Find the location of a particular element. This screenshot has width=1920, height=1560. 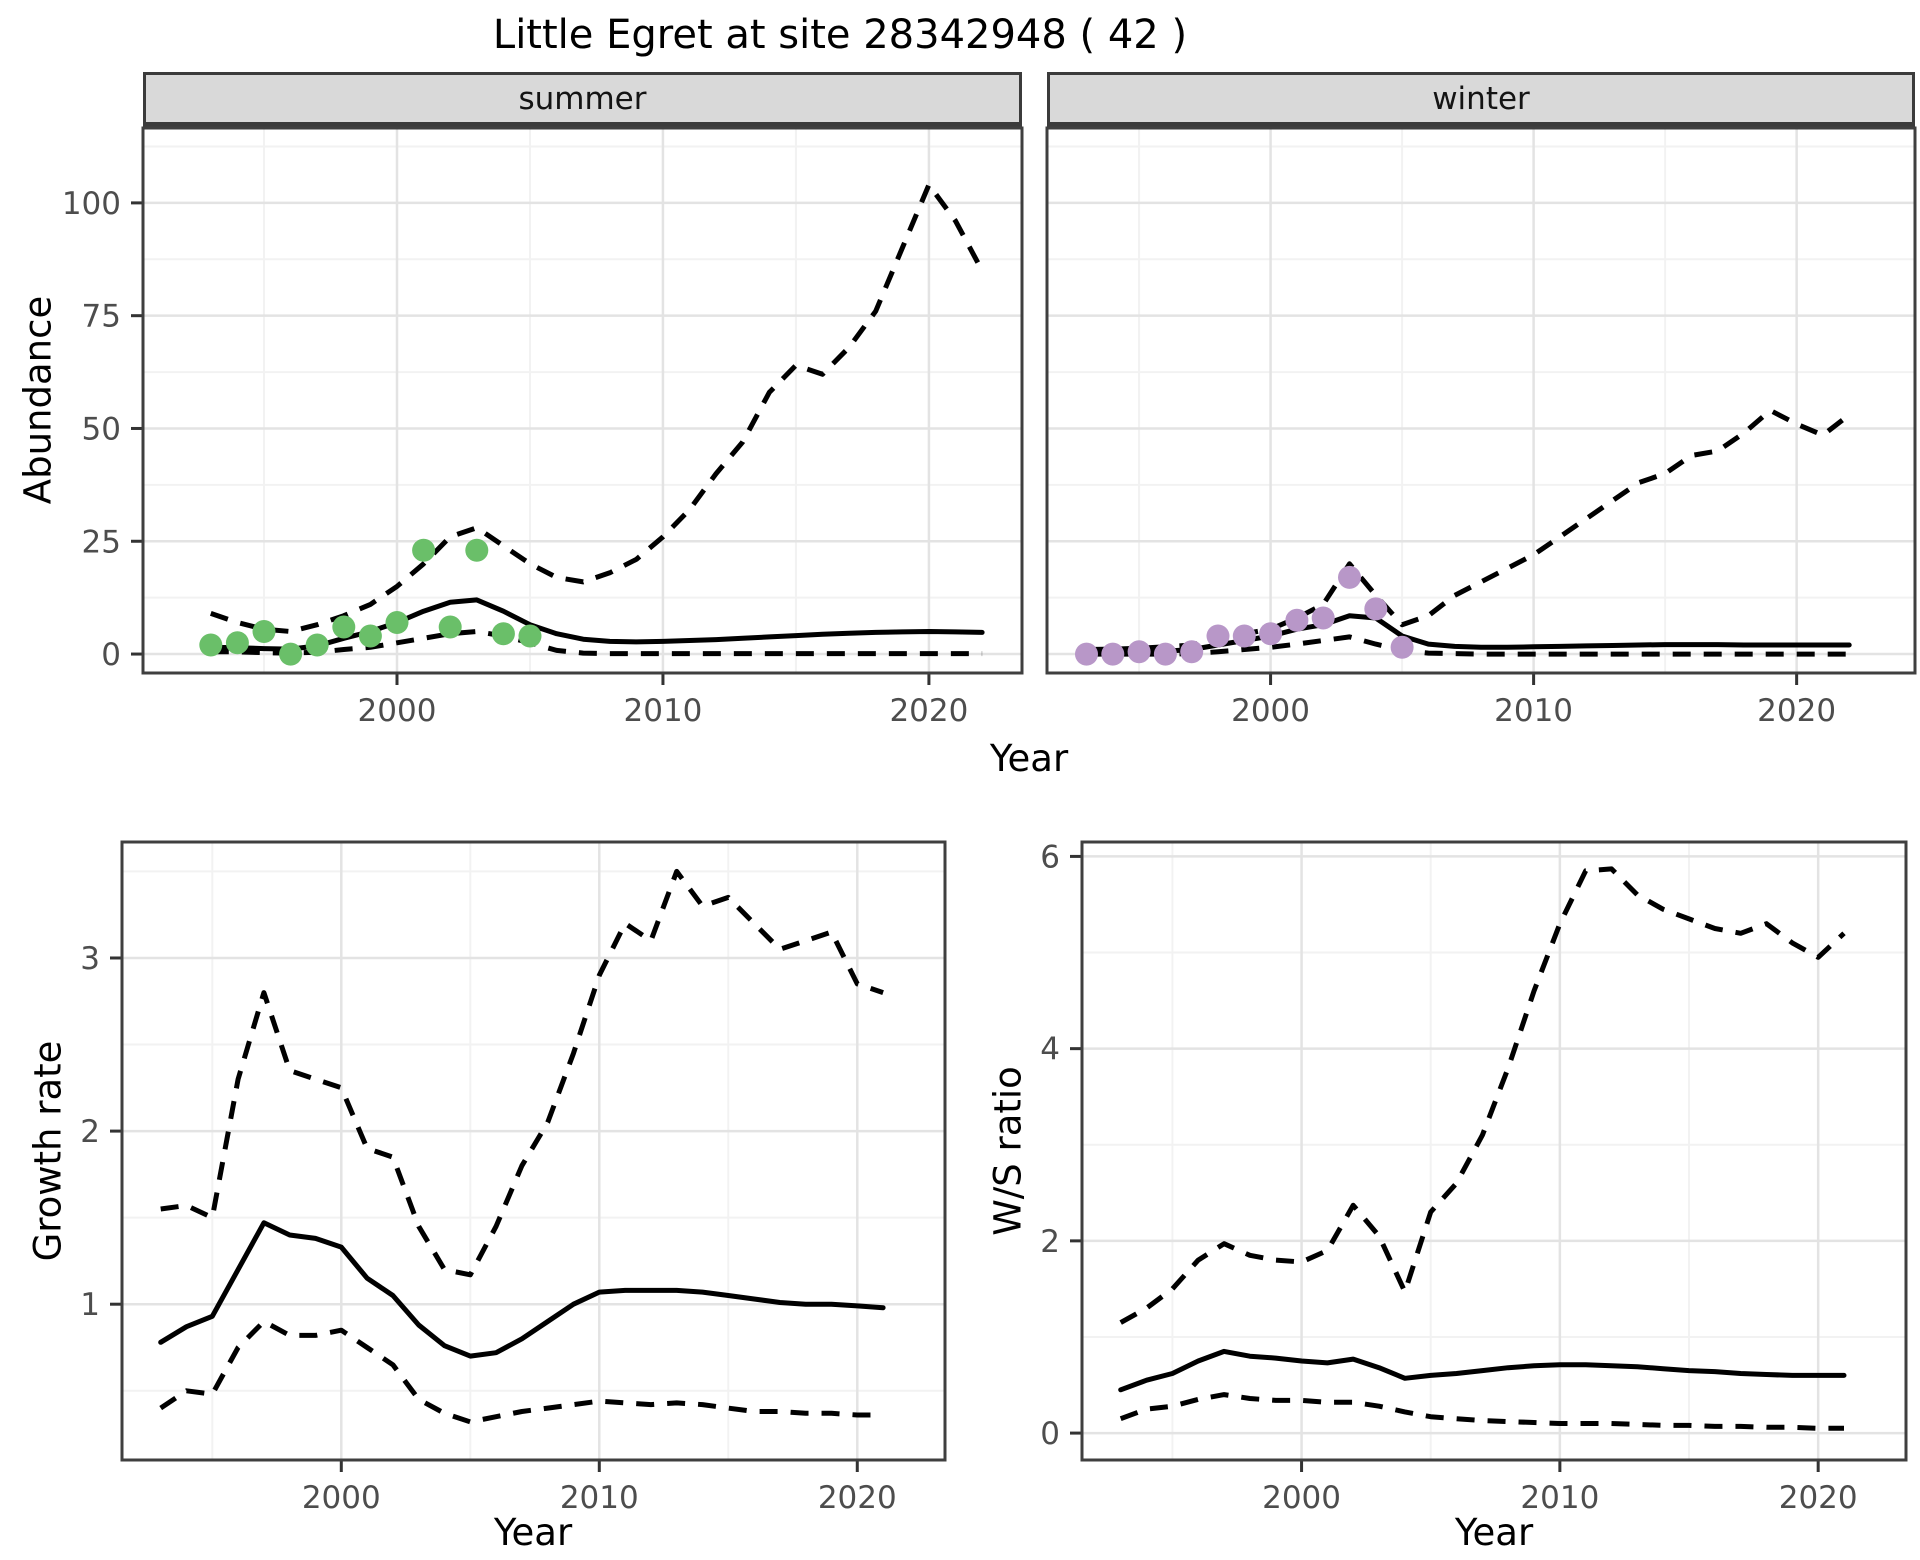

facet-strip-summer: summer is located at coordinates (582, 100).